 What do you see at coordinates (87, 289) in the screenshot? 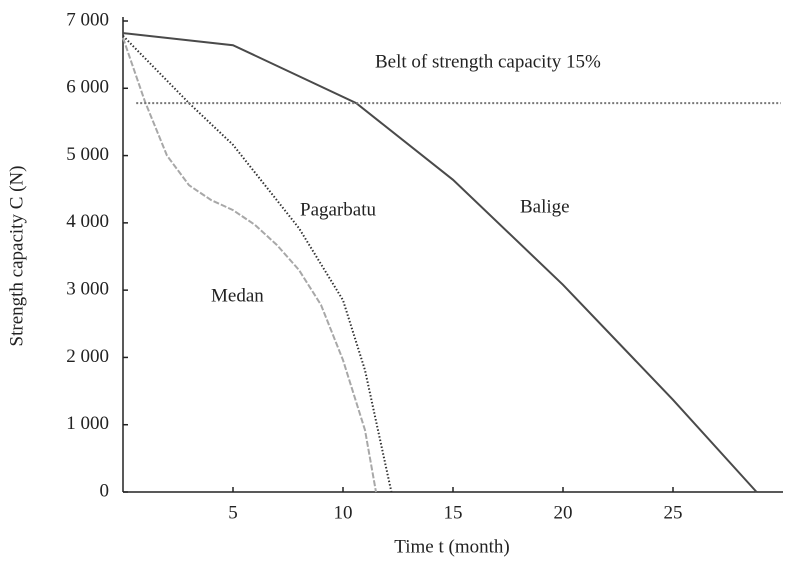
I see `y-tick-label: 3 000` at bounding box center [87, 289].